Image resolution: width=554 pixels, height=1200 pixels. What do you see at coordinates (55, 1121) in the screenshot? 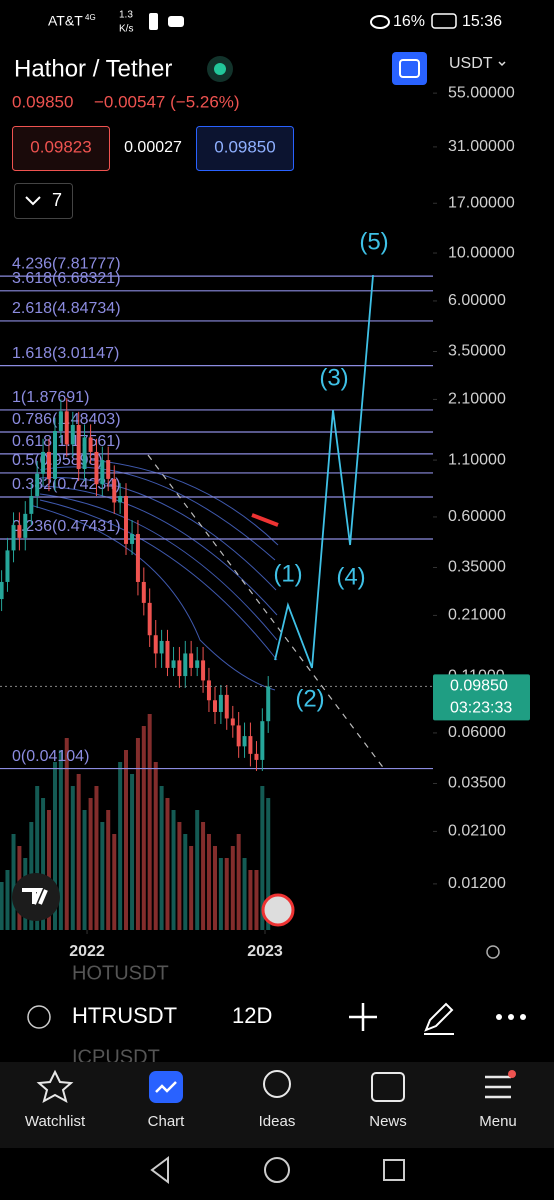
I see `nav-label: Watchlist` at bounding box center [55, 1121].